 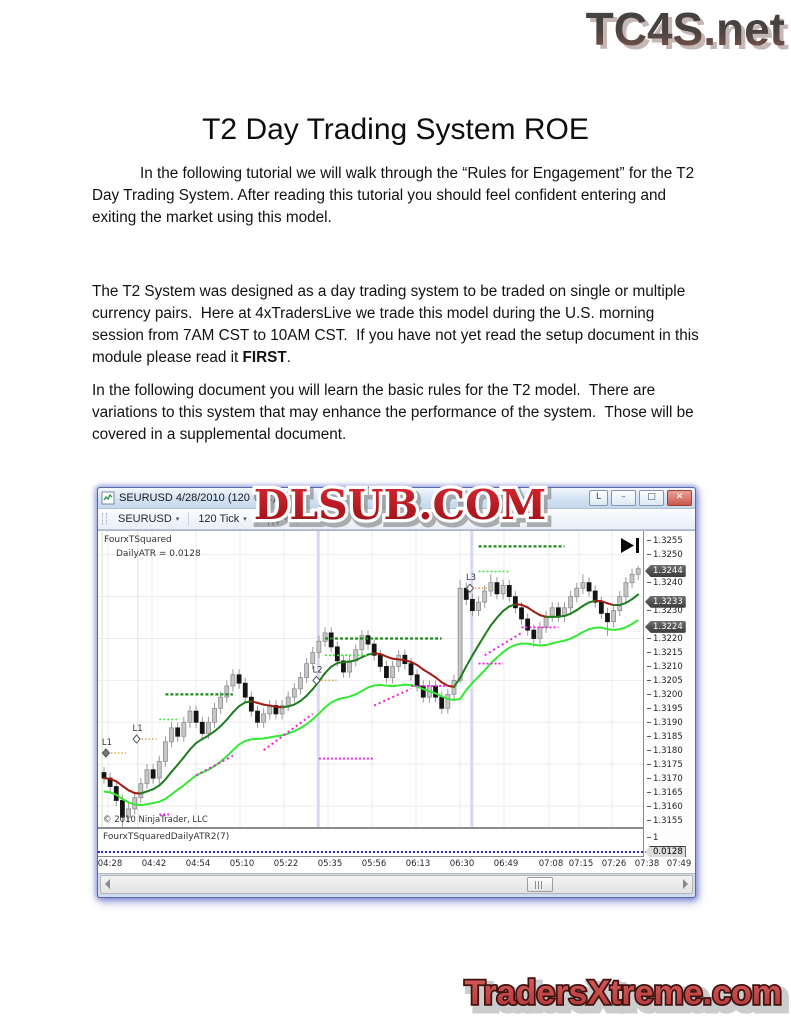 What do you see at coordinates (651, 498) in the screenshot?
I see `restore-button: □` at bounding box center [651, 498].